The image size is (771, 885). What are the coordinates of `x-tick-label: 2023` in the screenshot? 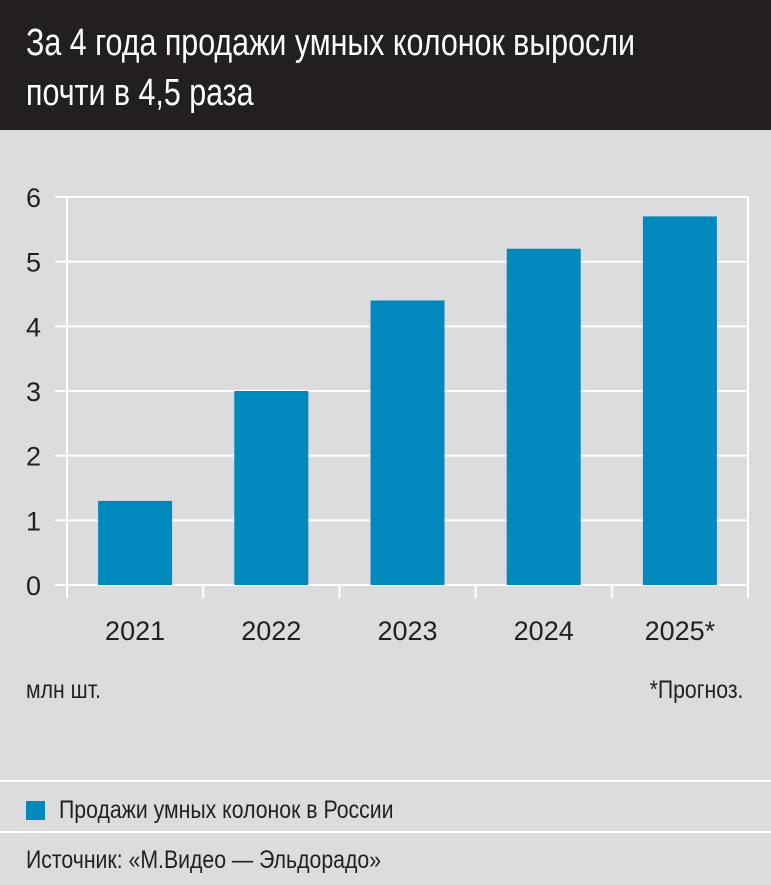 It's located at (407, 631).